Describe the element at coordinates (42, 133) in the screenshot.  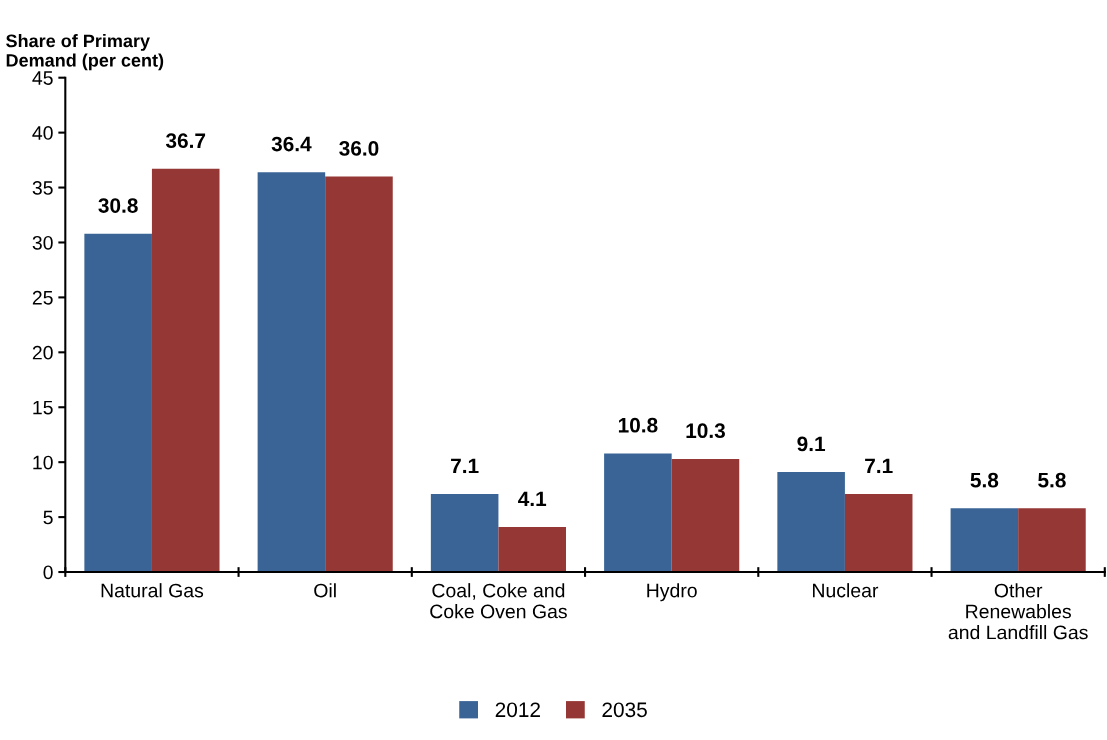
I see `y-tick-label: 40` at that location.